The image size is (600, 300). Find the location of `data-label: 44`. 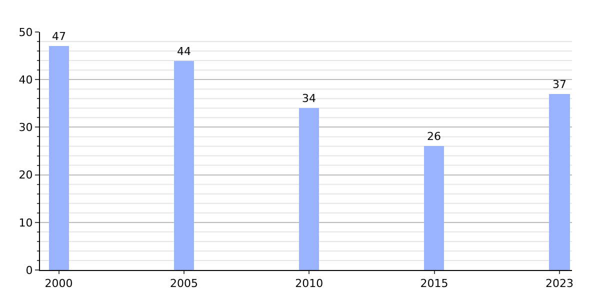

data-label: 44 is located at coordinates (184, 51).